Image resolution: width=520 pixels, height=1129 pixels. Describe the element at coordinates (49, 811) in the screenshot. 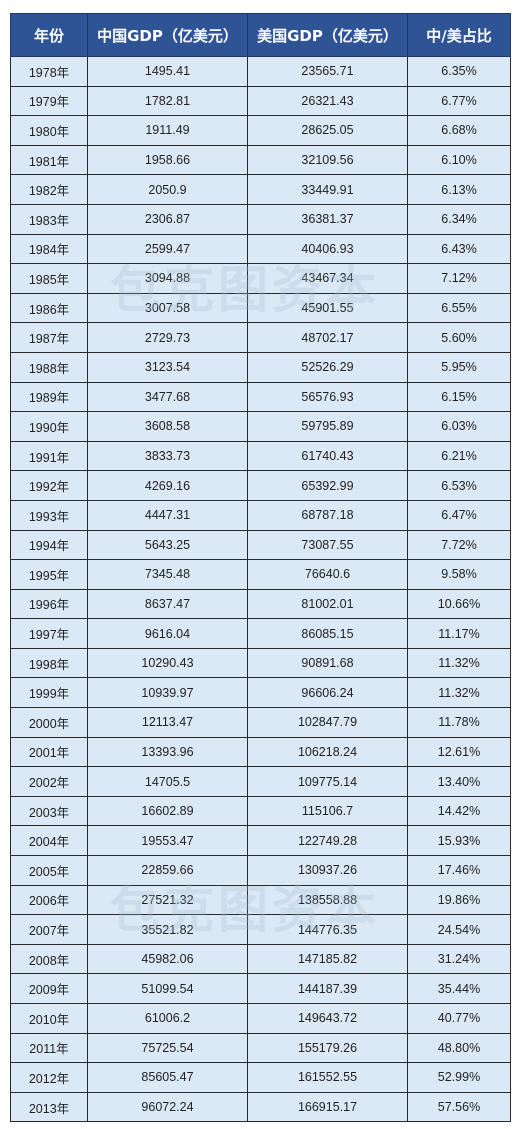

I see `cell-year: 2003年` at that location.